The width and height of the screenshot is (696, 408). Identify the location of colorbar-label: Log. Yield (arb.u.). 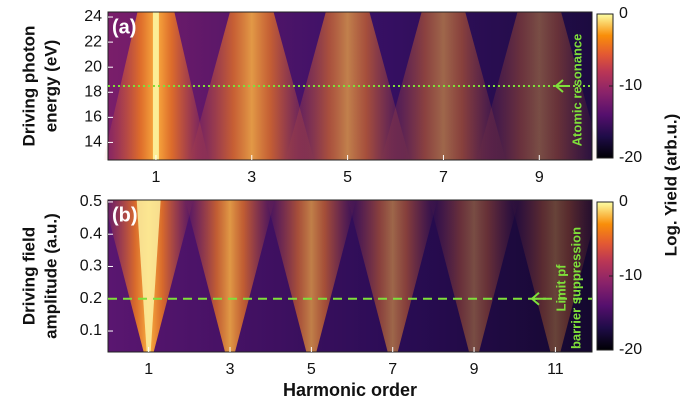
(670, 185).